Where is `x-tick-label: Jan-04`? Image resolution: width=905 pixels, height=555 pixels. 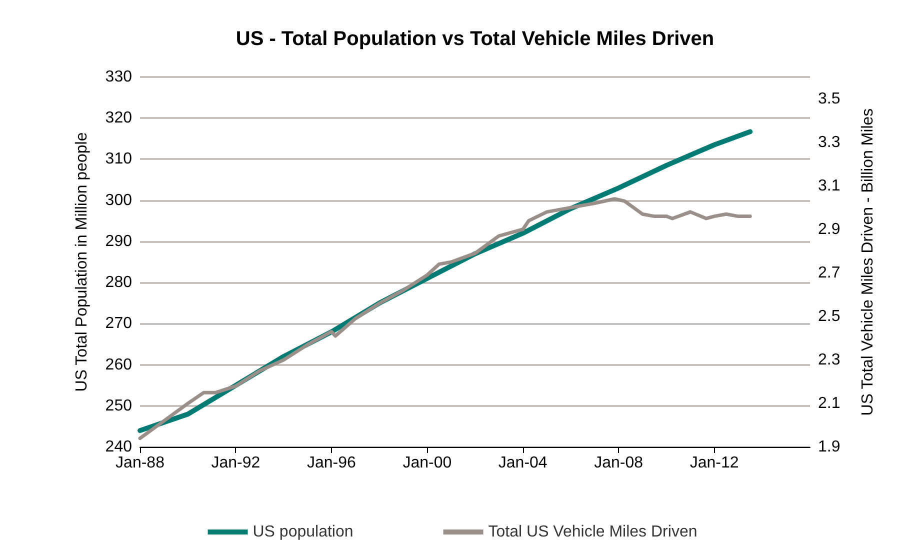 x-tick-label: Jan-04 is located at coordinates (523, 463).